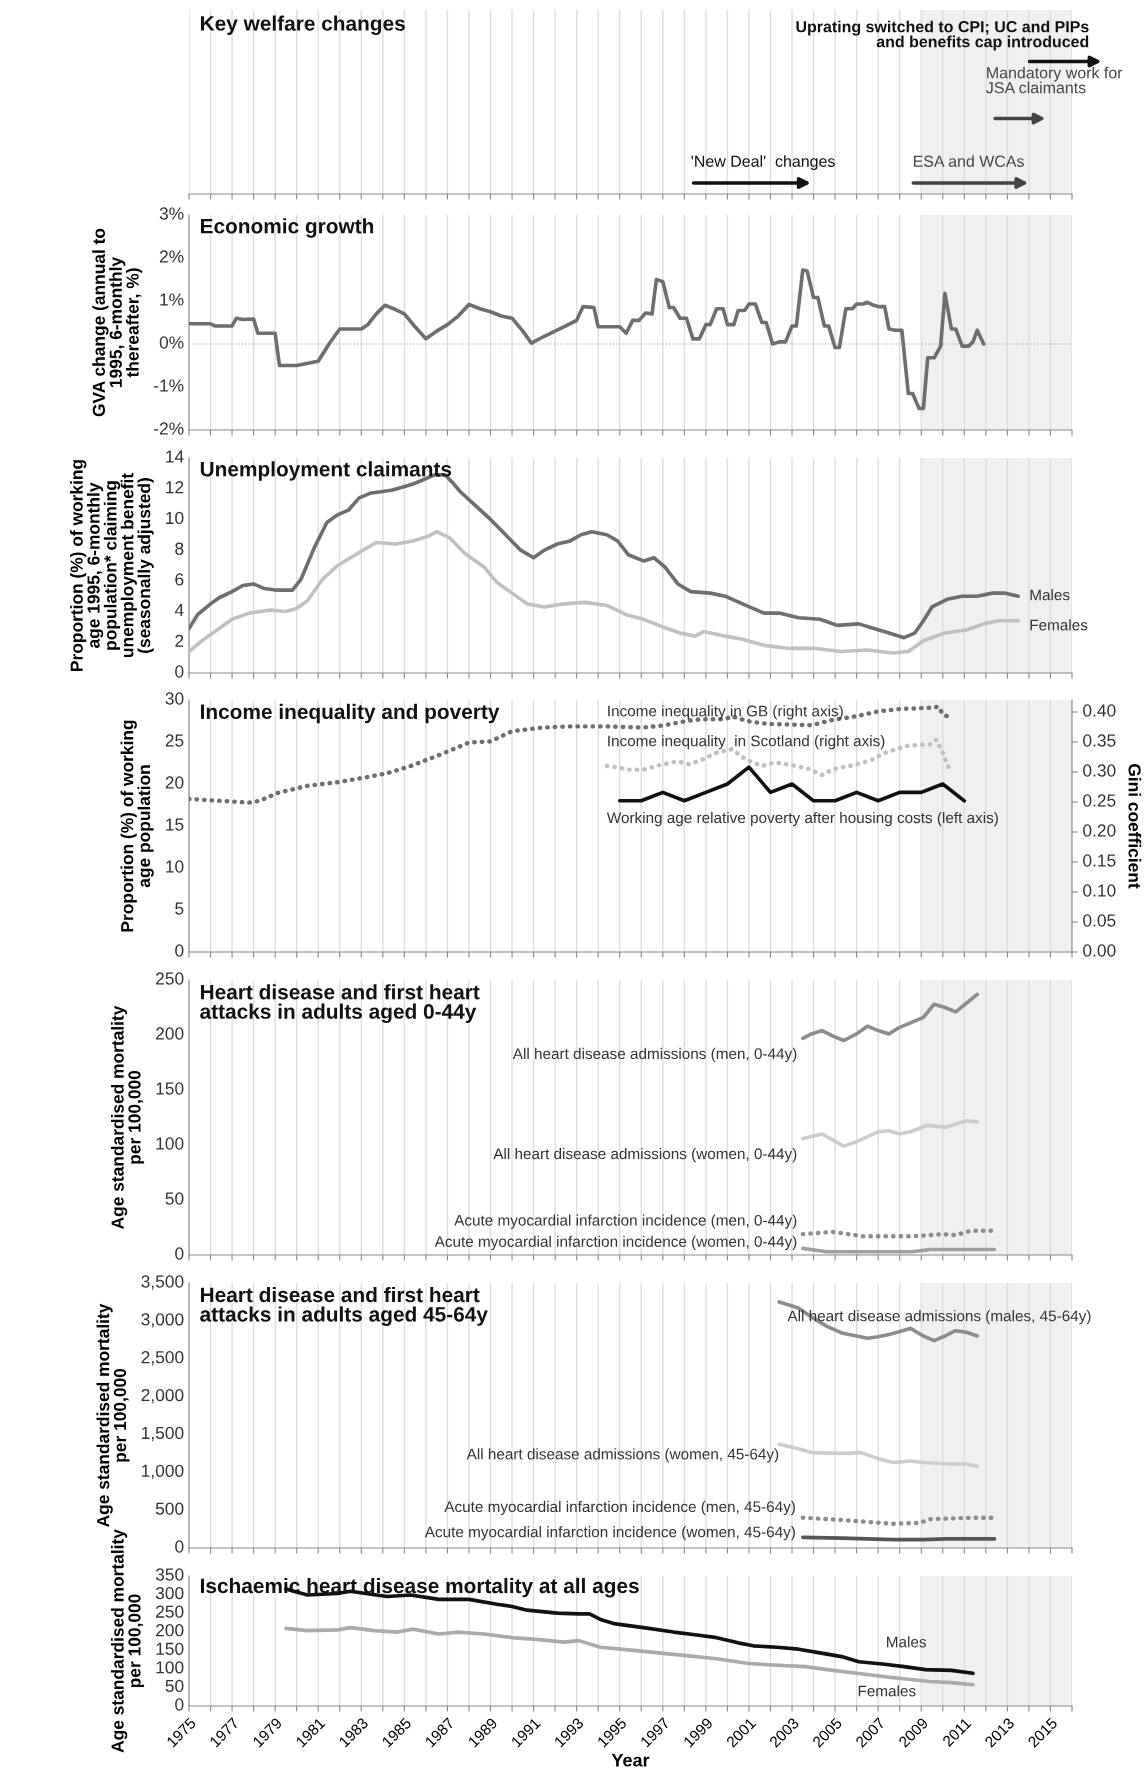  What do you see at coordinates (340, 1004) in the screenshot?
I see `text: Heart disease and first heart attacks in adults aged 0-44y` at bounding box center [340, 1004].